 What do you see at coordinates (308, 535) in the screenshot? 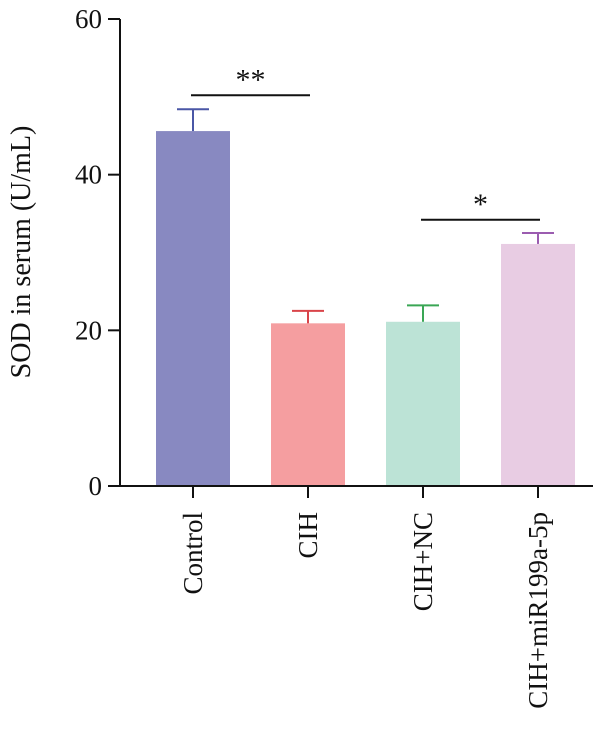
I see `x-tick-label: CIH` at bounding box center [308, 535].